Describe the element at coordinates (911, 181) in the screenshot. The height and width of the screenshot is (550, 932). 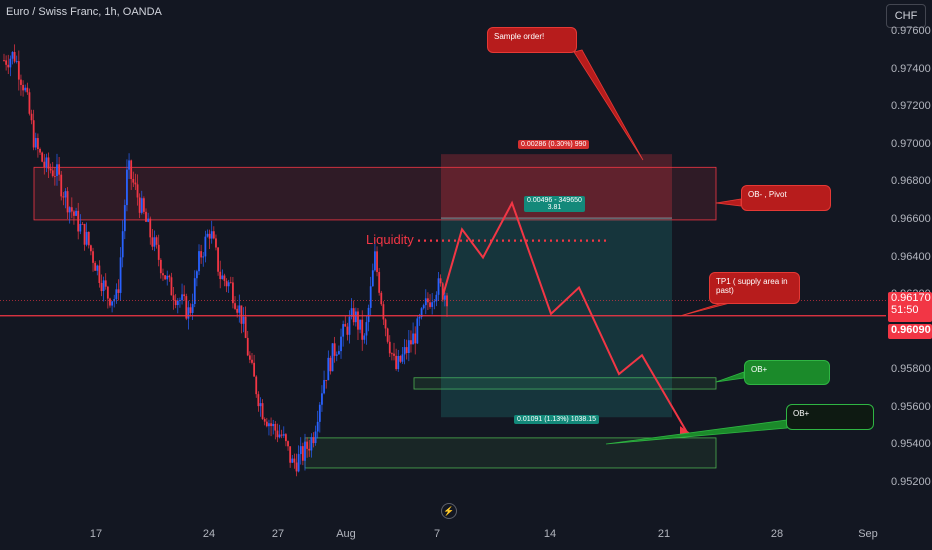
I see `y-tick-label: 0.96800` at that location.